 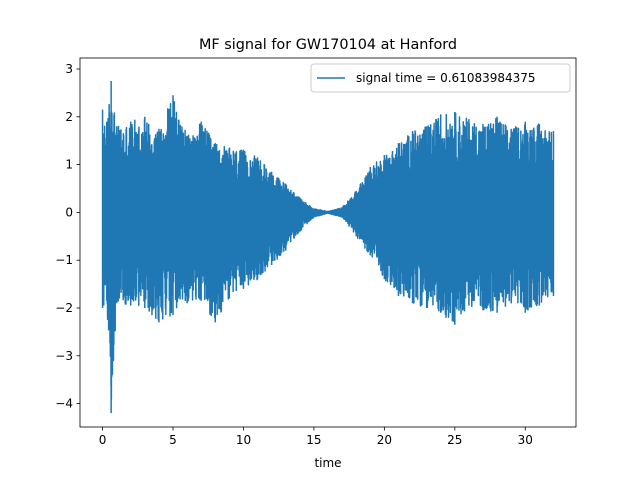 I want to click on y-tick-label: −3, so click(x=64, y=356).